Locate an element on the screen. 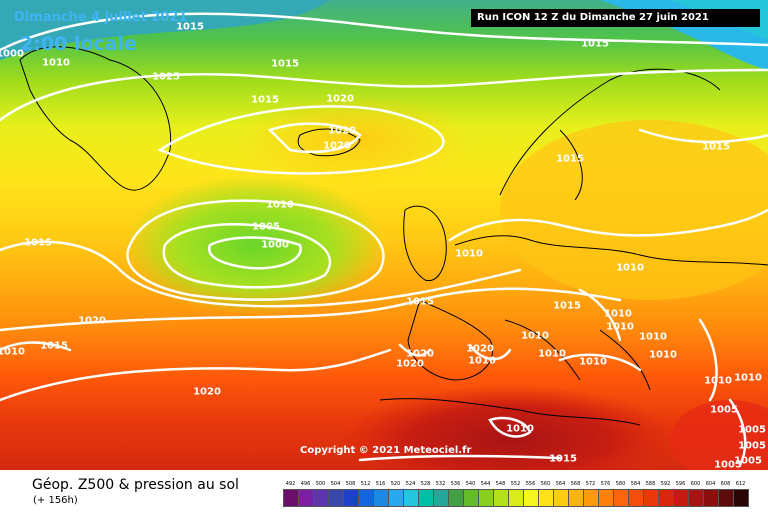  scale-label: 516 is located at coordinates (380, 484).